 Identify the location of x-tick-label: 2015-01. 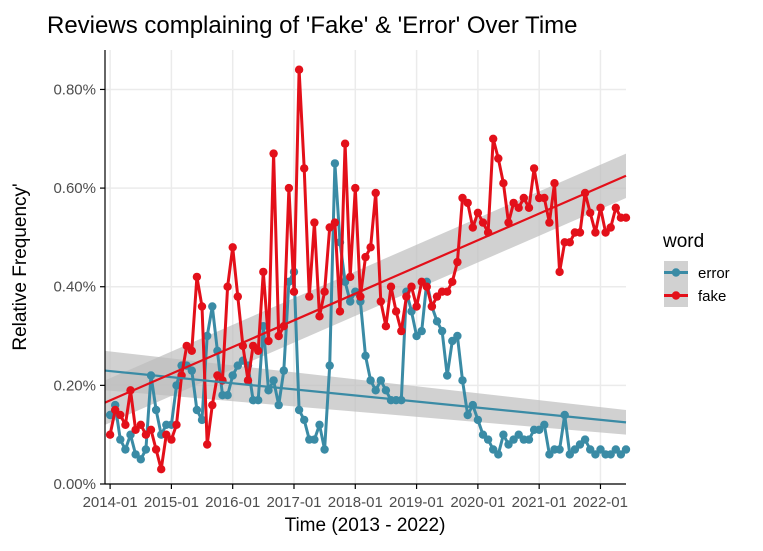
(171, 502).